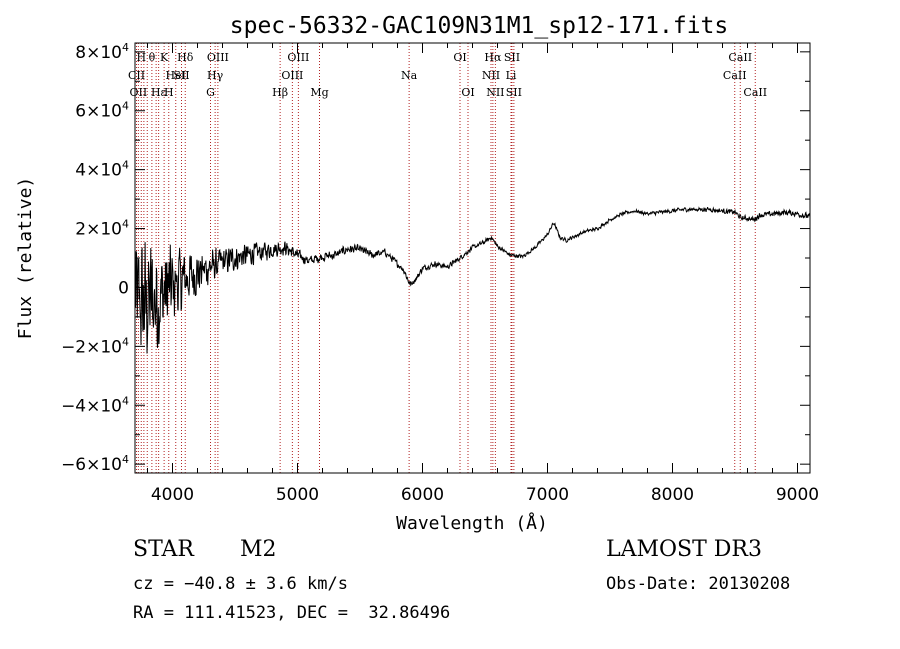 This screenshot has width=900, height=649. What do you see at coordinates (164, 57) in the screenshot?
I see `line-marker-label: K` at bounding box center [164, 57].